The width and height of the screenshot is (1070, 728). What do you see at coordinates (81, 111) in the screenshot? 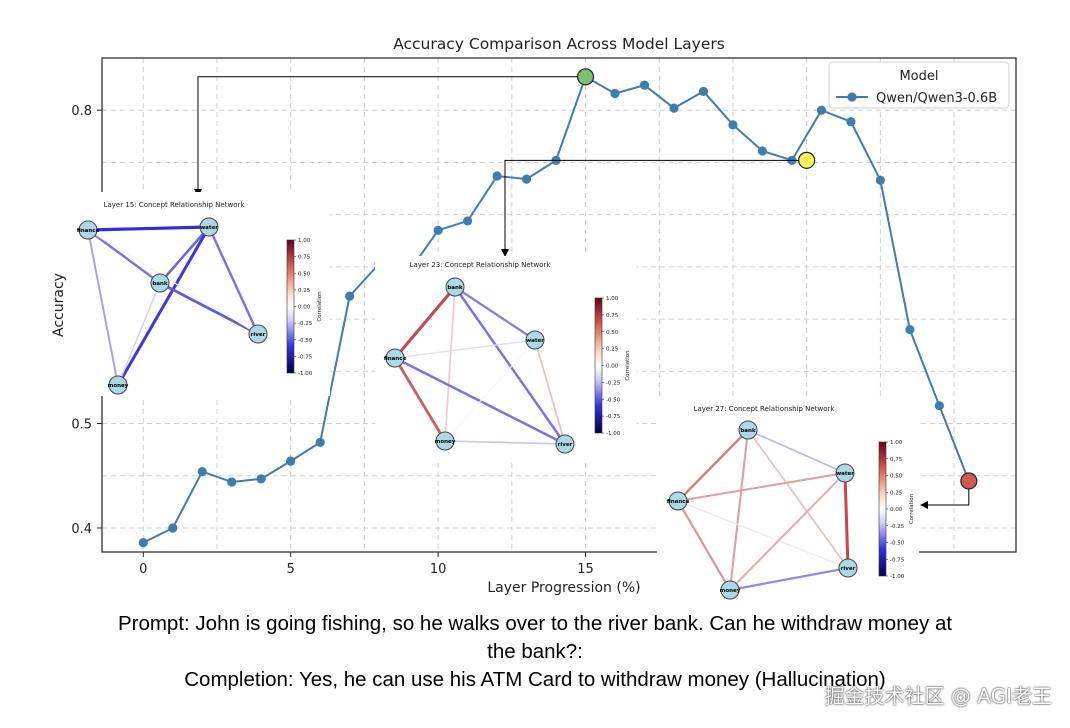
I see `y-tick-label: 0.8` at bounding box center [81, 111].